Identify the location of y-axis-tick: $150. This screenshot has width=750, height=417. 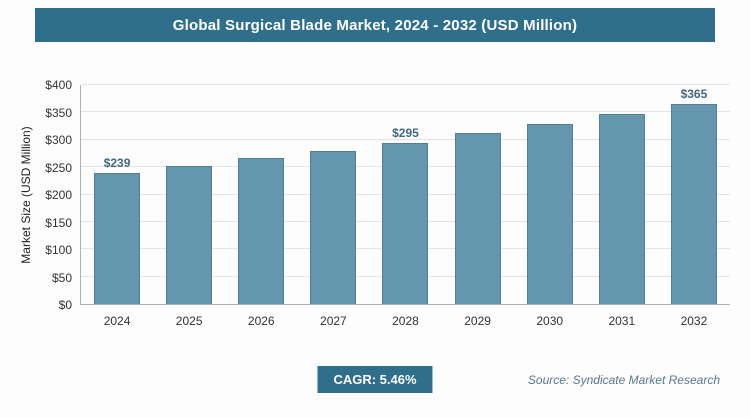
(58, 222).